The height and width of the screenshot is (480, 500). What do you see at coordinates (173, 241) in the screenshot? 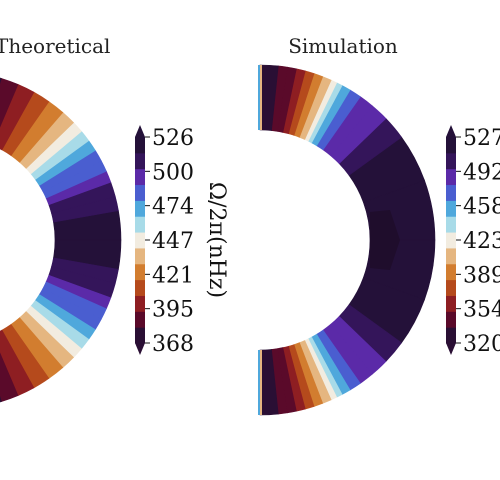
I see `theoretical-colorbar-tick-3: 447` at bounding box center [173, 241].